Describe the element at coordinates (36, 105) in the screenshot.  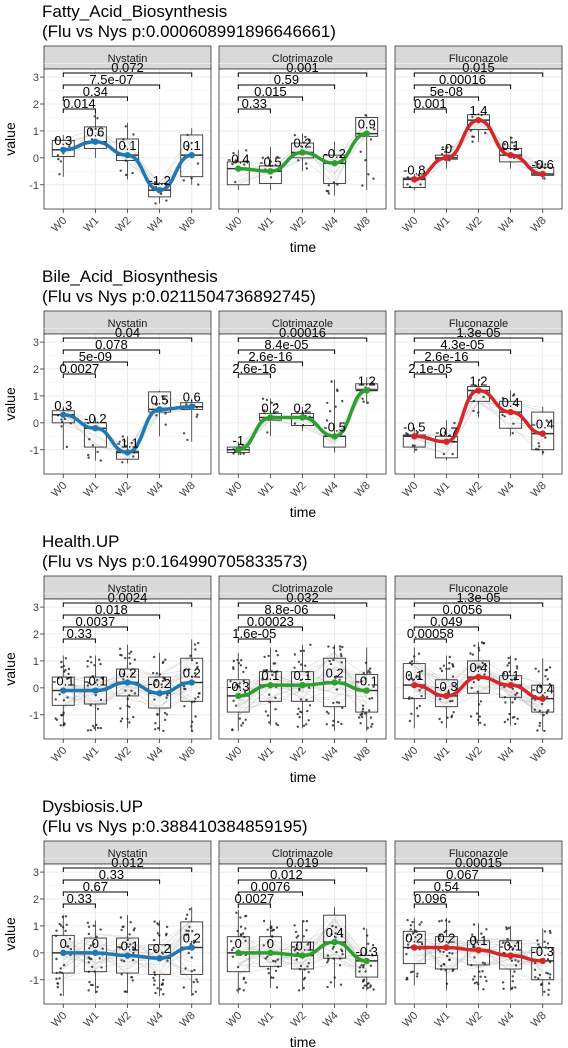
I see `y-tick-label: 2` at that location.